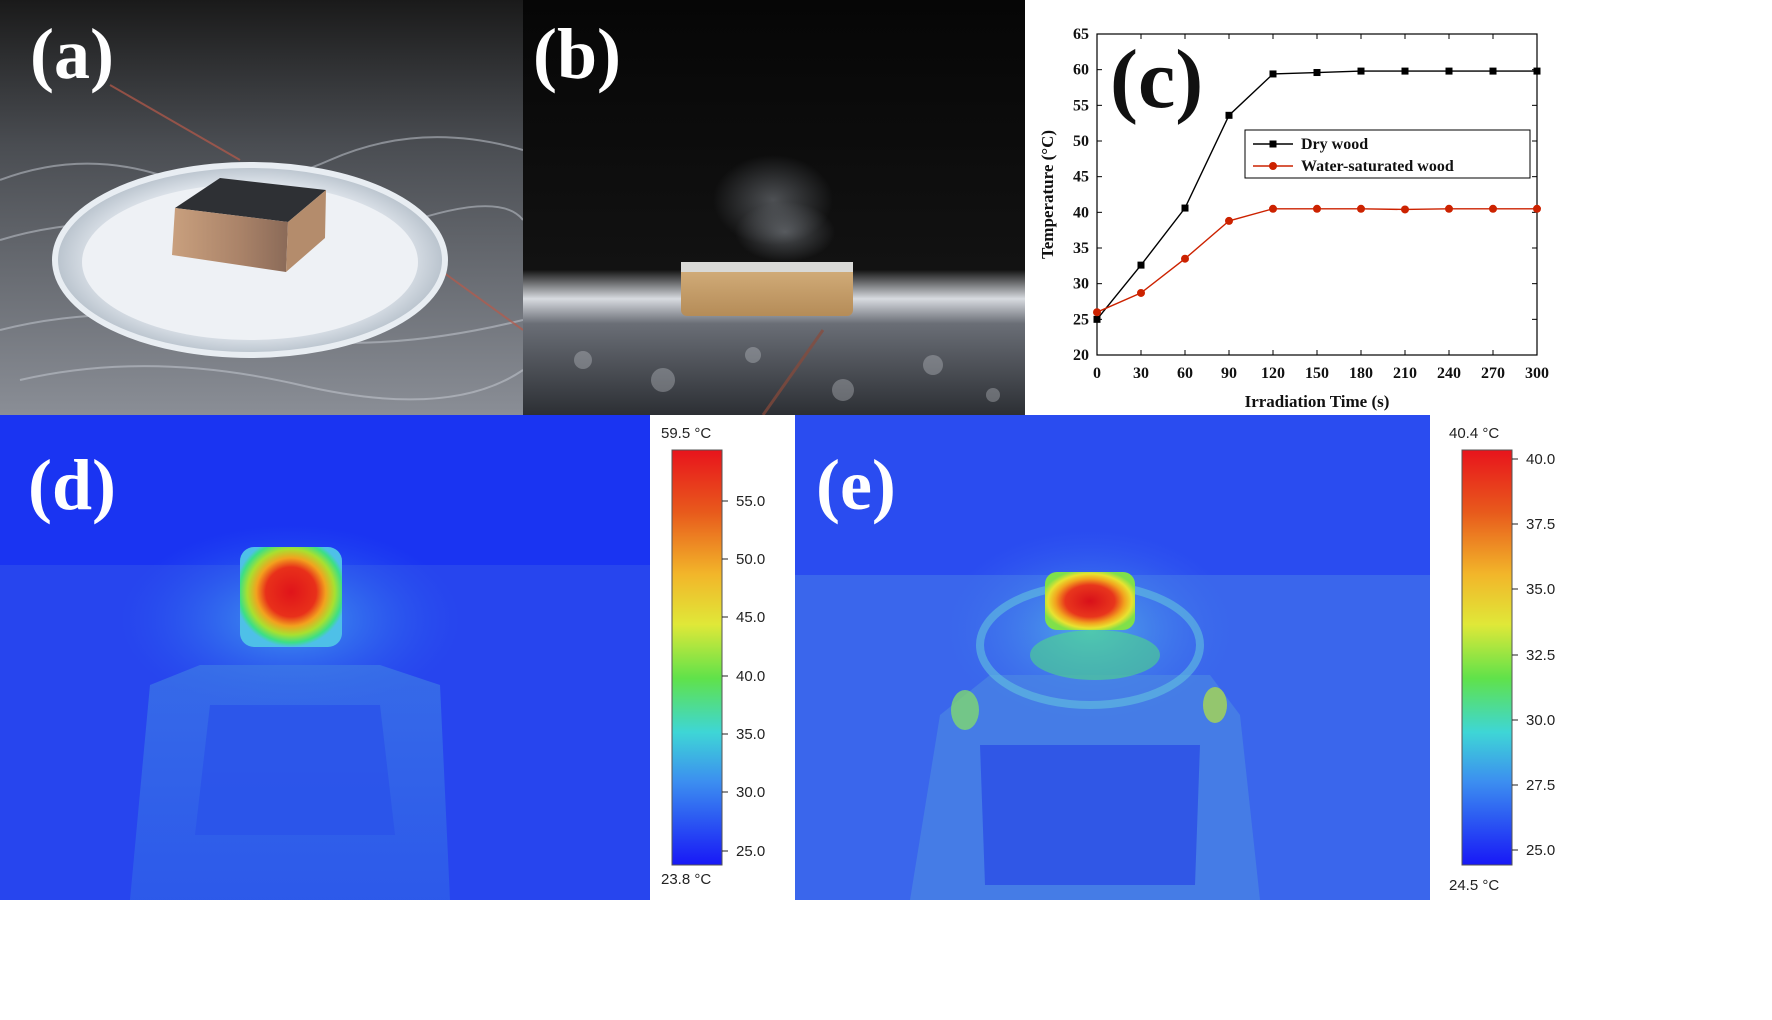 The image size is (1772, 1020). Describe the element at coordinates (1081, 141) in the screenshot. I see `y-tick-label: 50` at that location.